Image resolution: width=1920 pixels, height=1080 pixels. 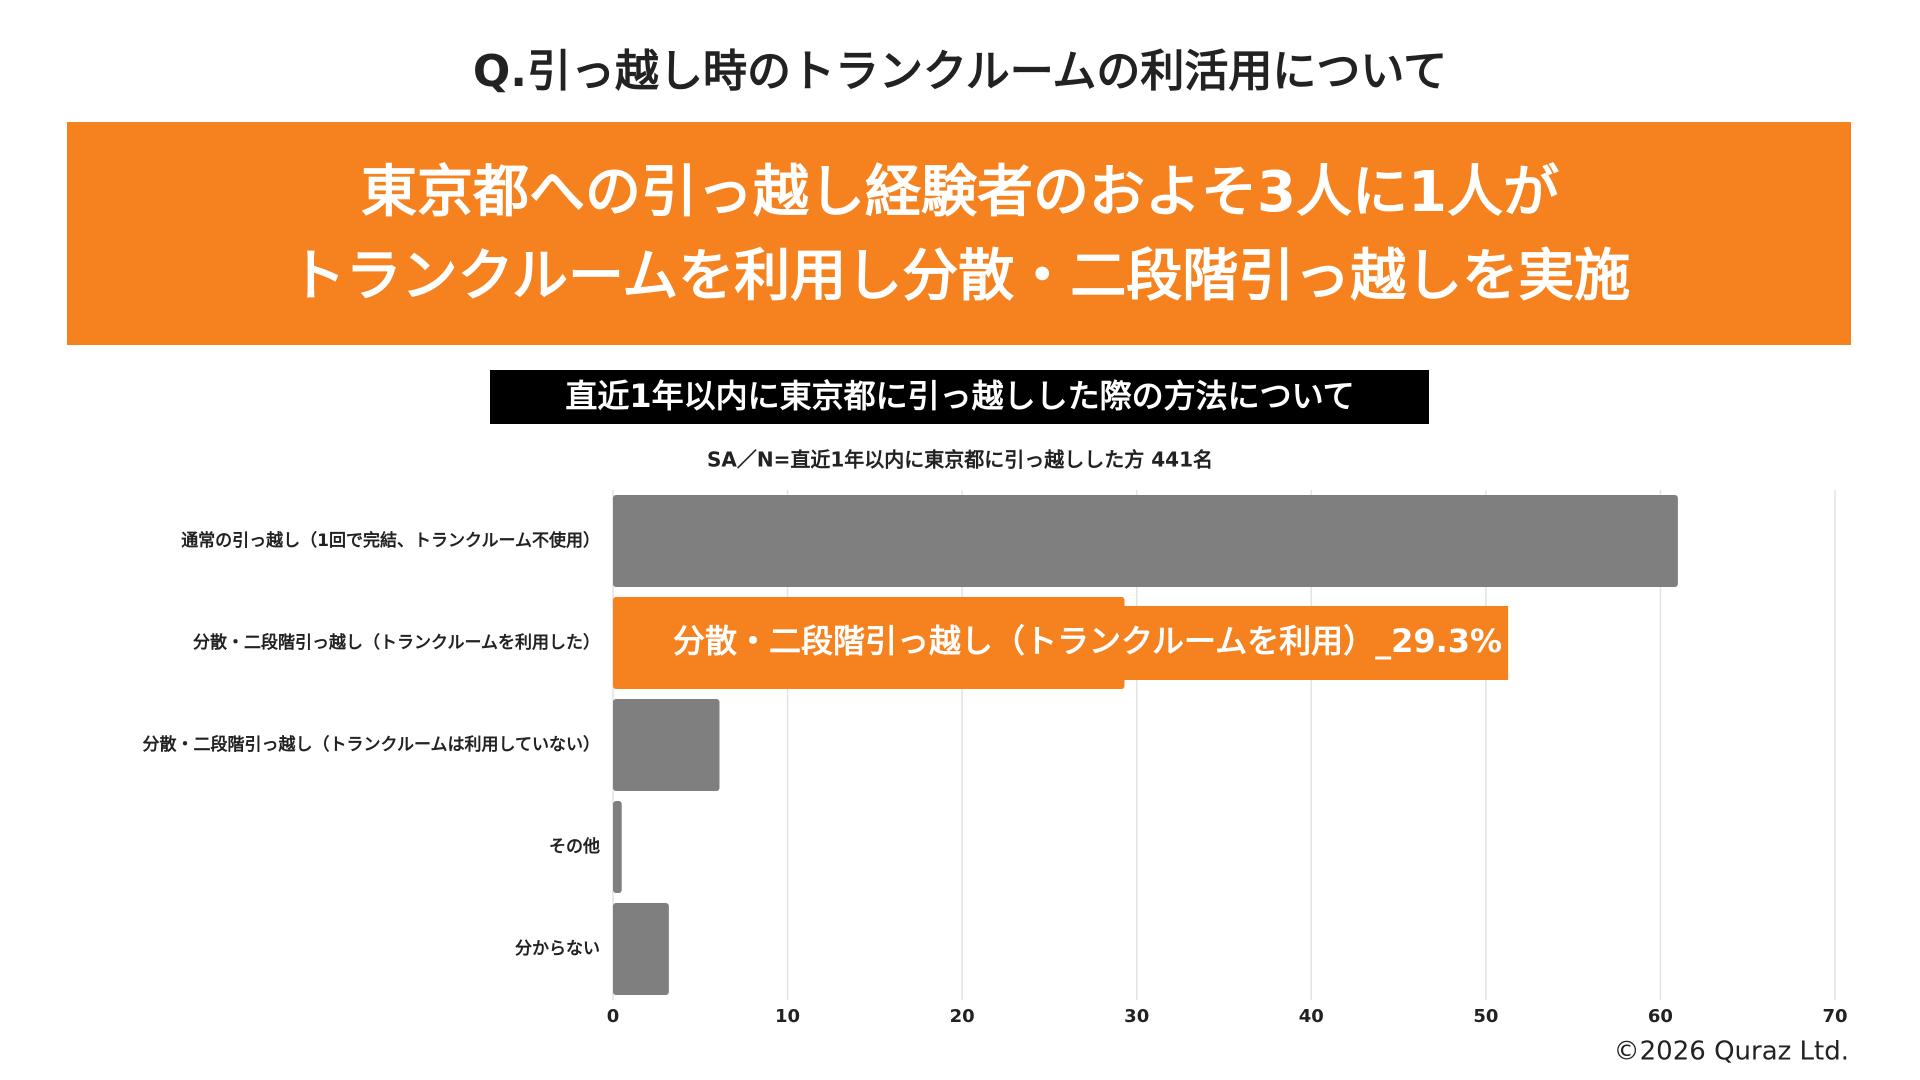 I want to click on chart-title: 直近1年以内に東京都に引っ越しした際の方法について, so click(x=959, y=396).